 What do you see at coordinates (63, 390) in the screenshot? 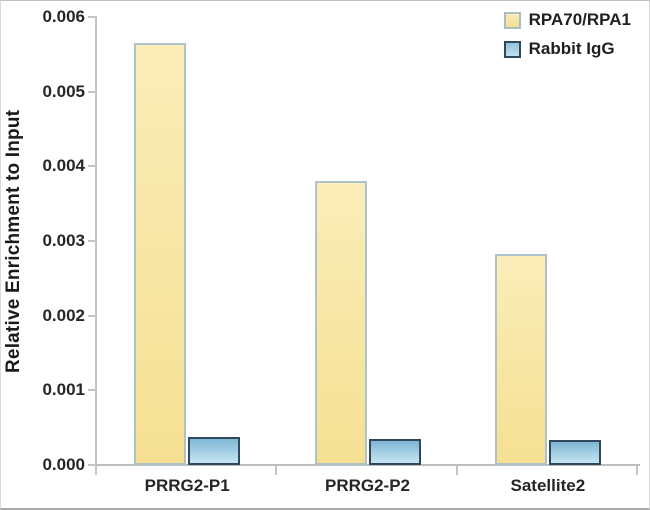
I see `y-axis-tick-label: 0.001` at bounding box center [63, 390].